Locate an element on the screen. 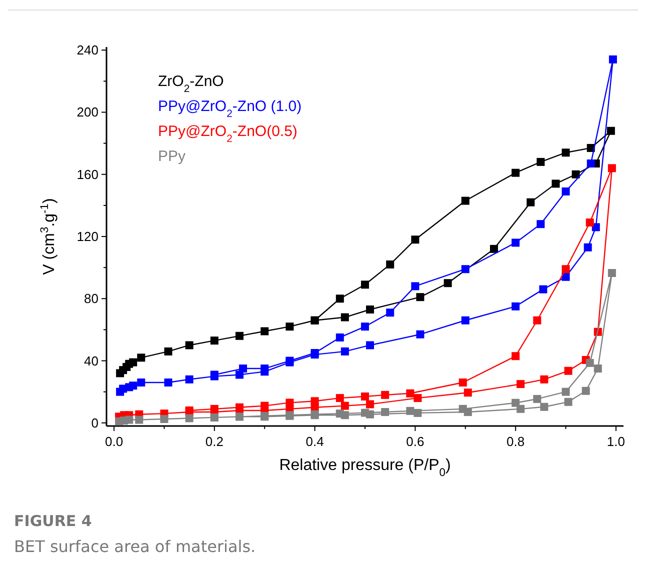  text: PPy@ZrO$_{2}$-ZnO (1.0) is located at coordinates (230, 109).